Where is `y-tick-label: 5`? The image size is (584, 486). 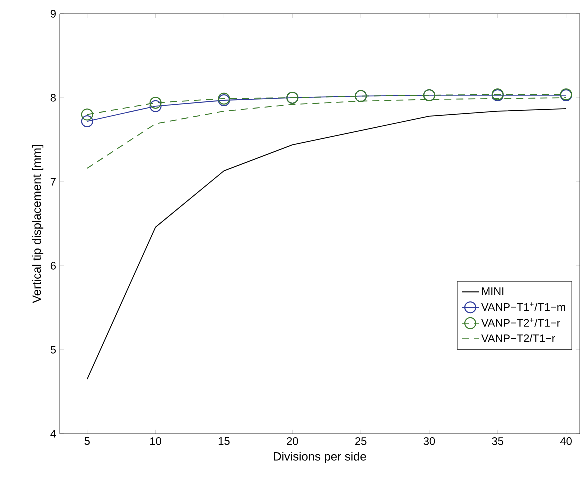
y-tick-label: 5 is located at coordinates (53, 350).